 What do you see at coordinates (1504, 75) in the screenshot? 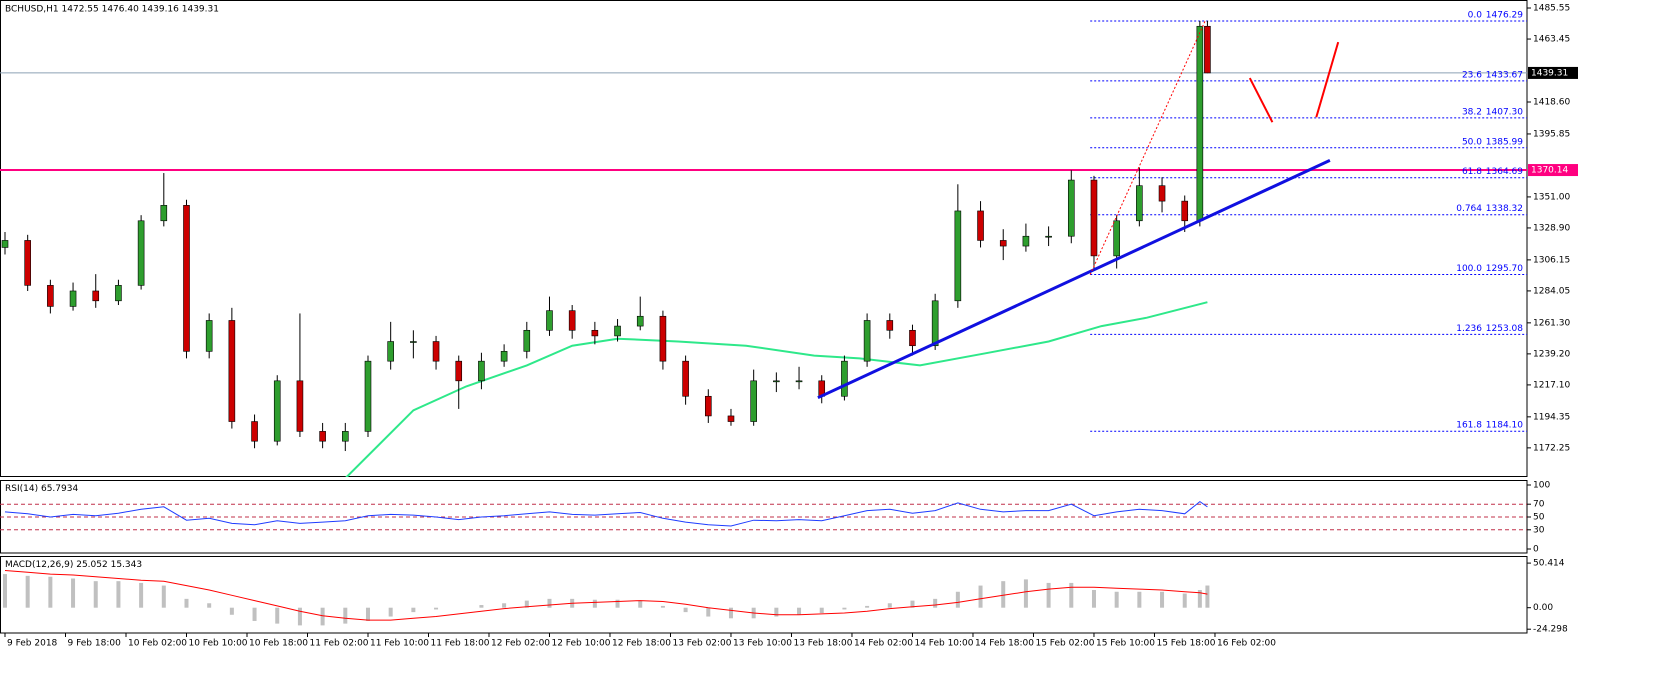
I see `fib-price: 1433.67` at bounding box center [1504, 75].